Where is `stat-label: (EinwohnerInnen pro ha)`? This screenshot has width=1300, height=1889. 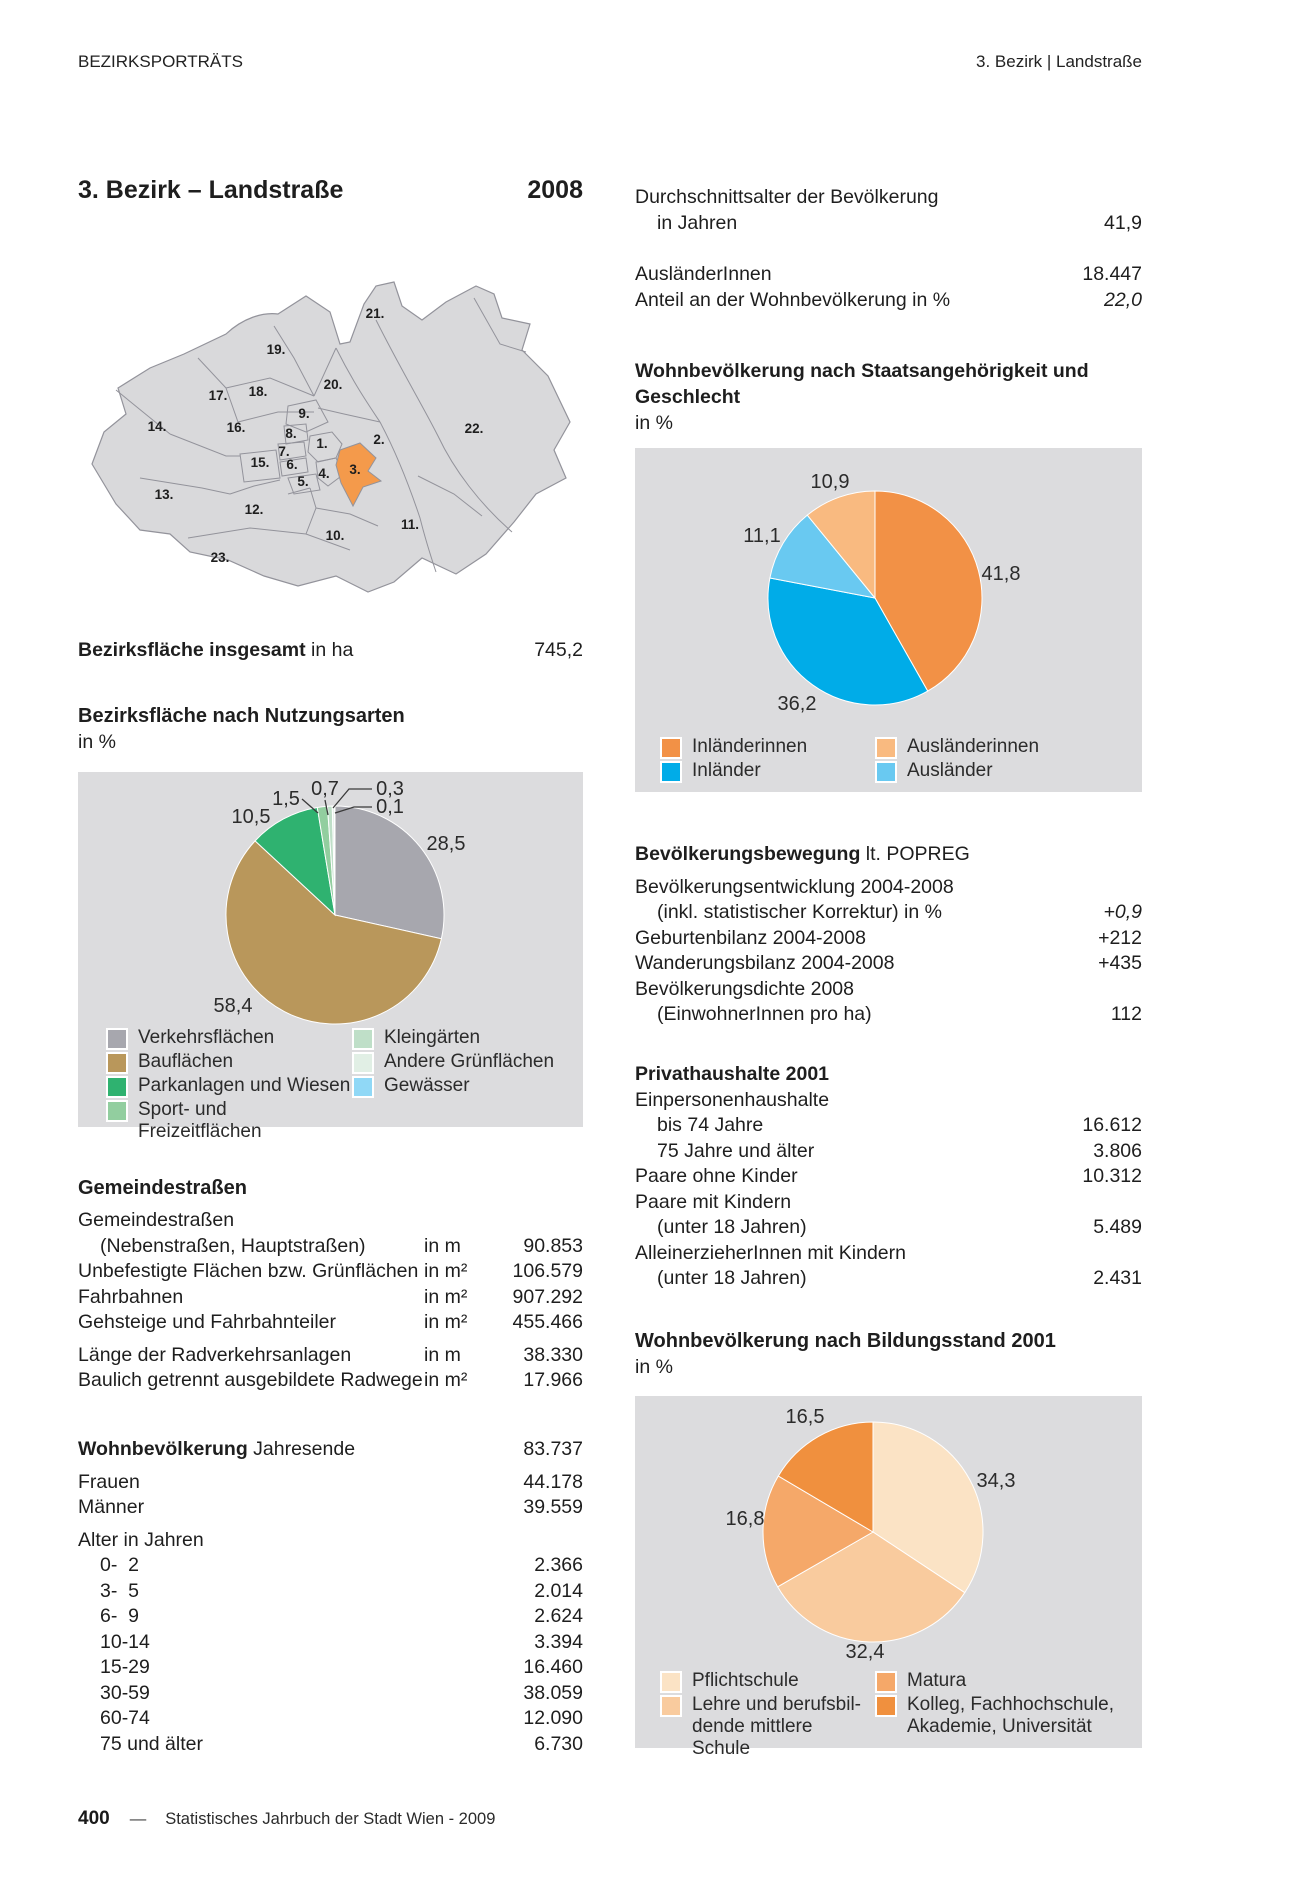 stat-label: (EinwohnerInnen pro ha) is located at coordinates (764, 1014).